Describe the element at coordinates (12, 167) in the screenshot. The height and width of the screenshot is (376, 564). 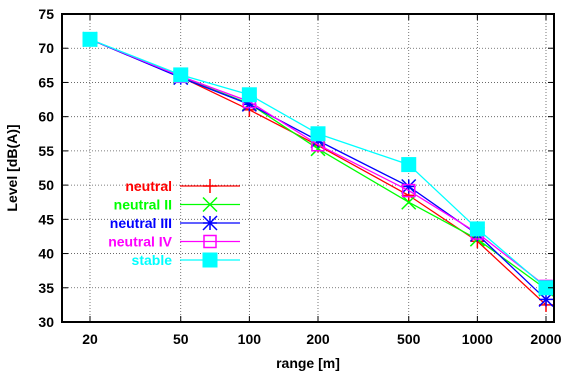
I see `y-axis-title: Level [dB(A)]` at that location.